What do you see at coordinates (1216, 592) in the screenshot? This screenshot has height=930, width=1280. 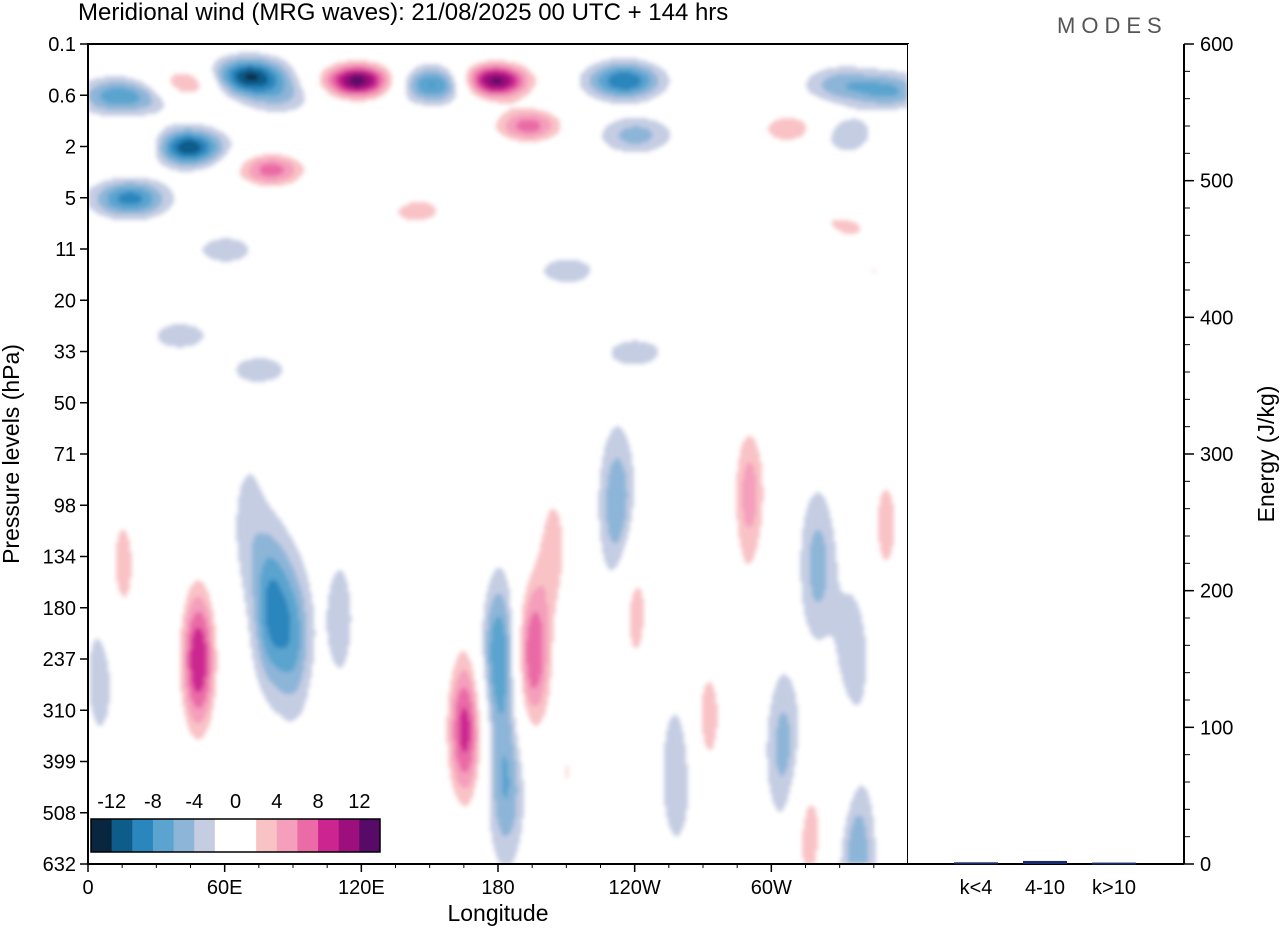 I see `energy-tick-label: 200` at bounding box center [1216, 592].